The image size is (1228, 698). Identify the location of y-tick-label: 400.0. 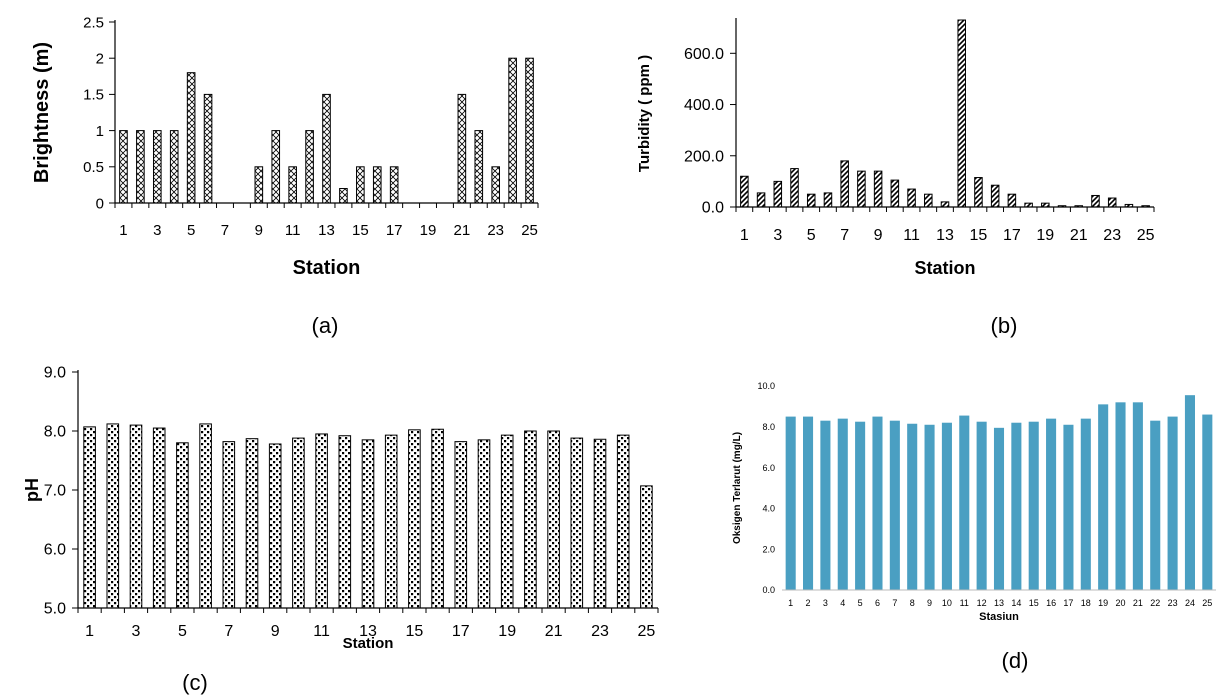
(704, 105).